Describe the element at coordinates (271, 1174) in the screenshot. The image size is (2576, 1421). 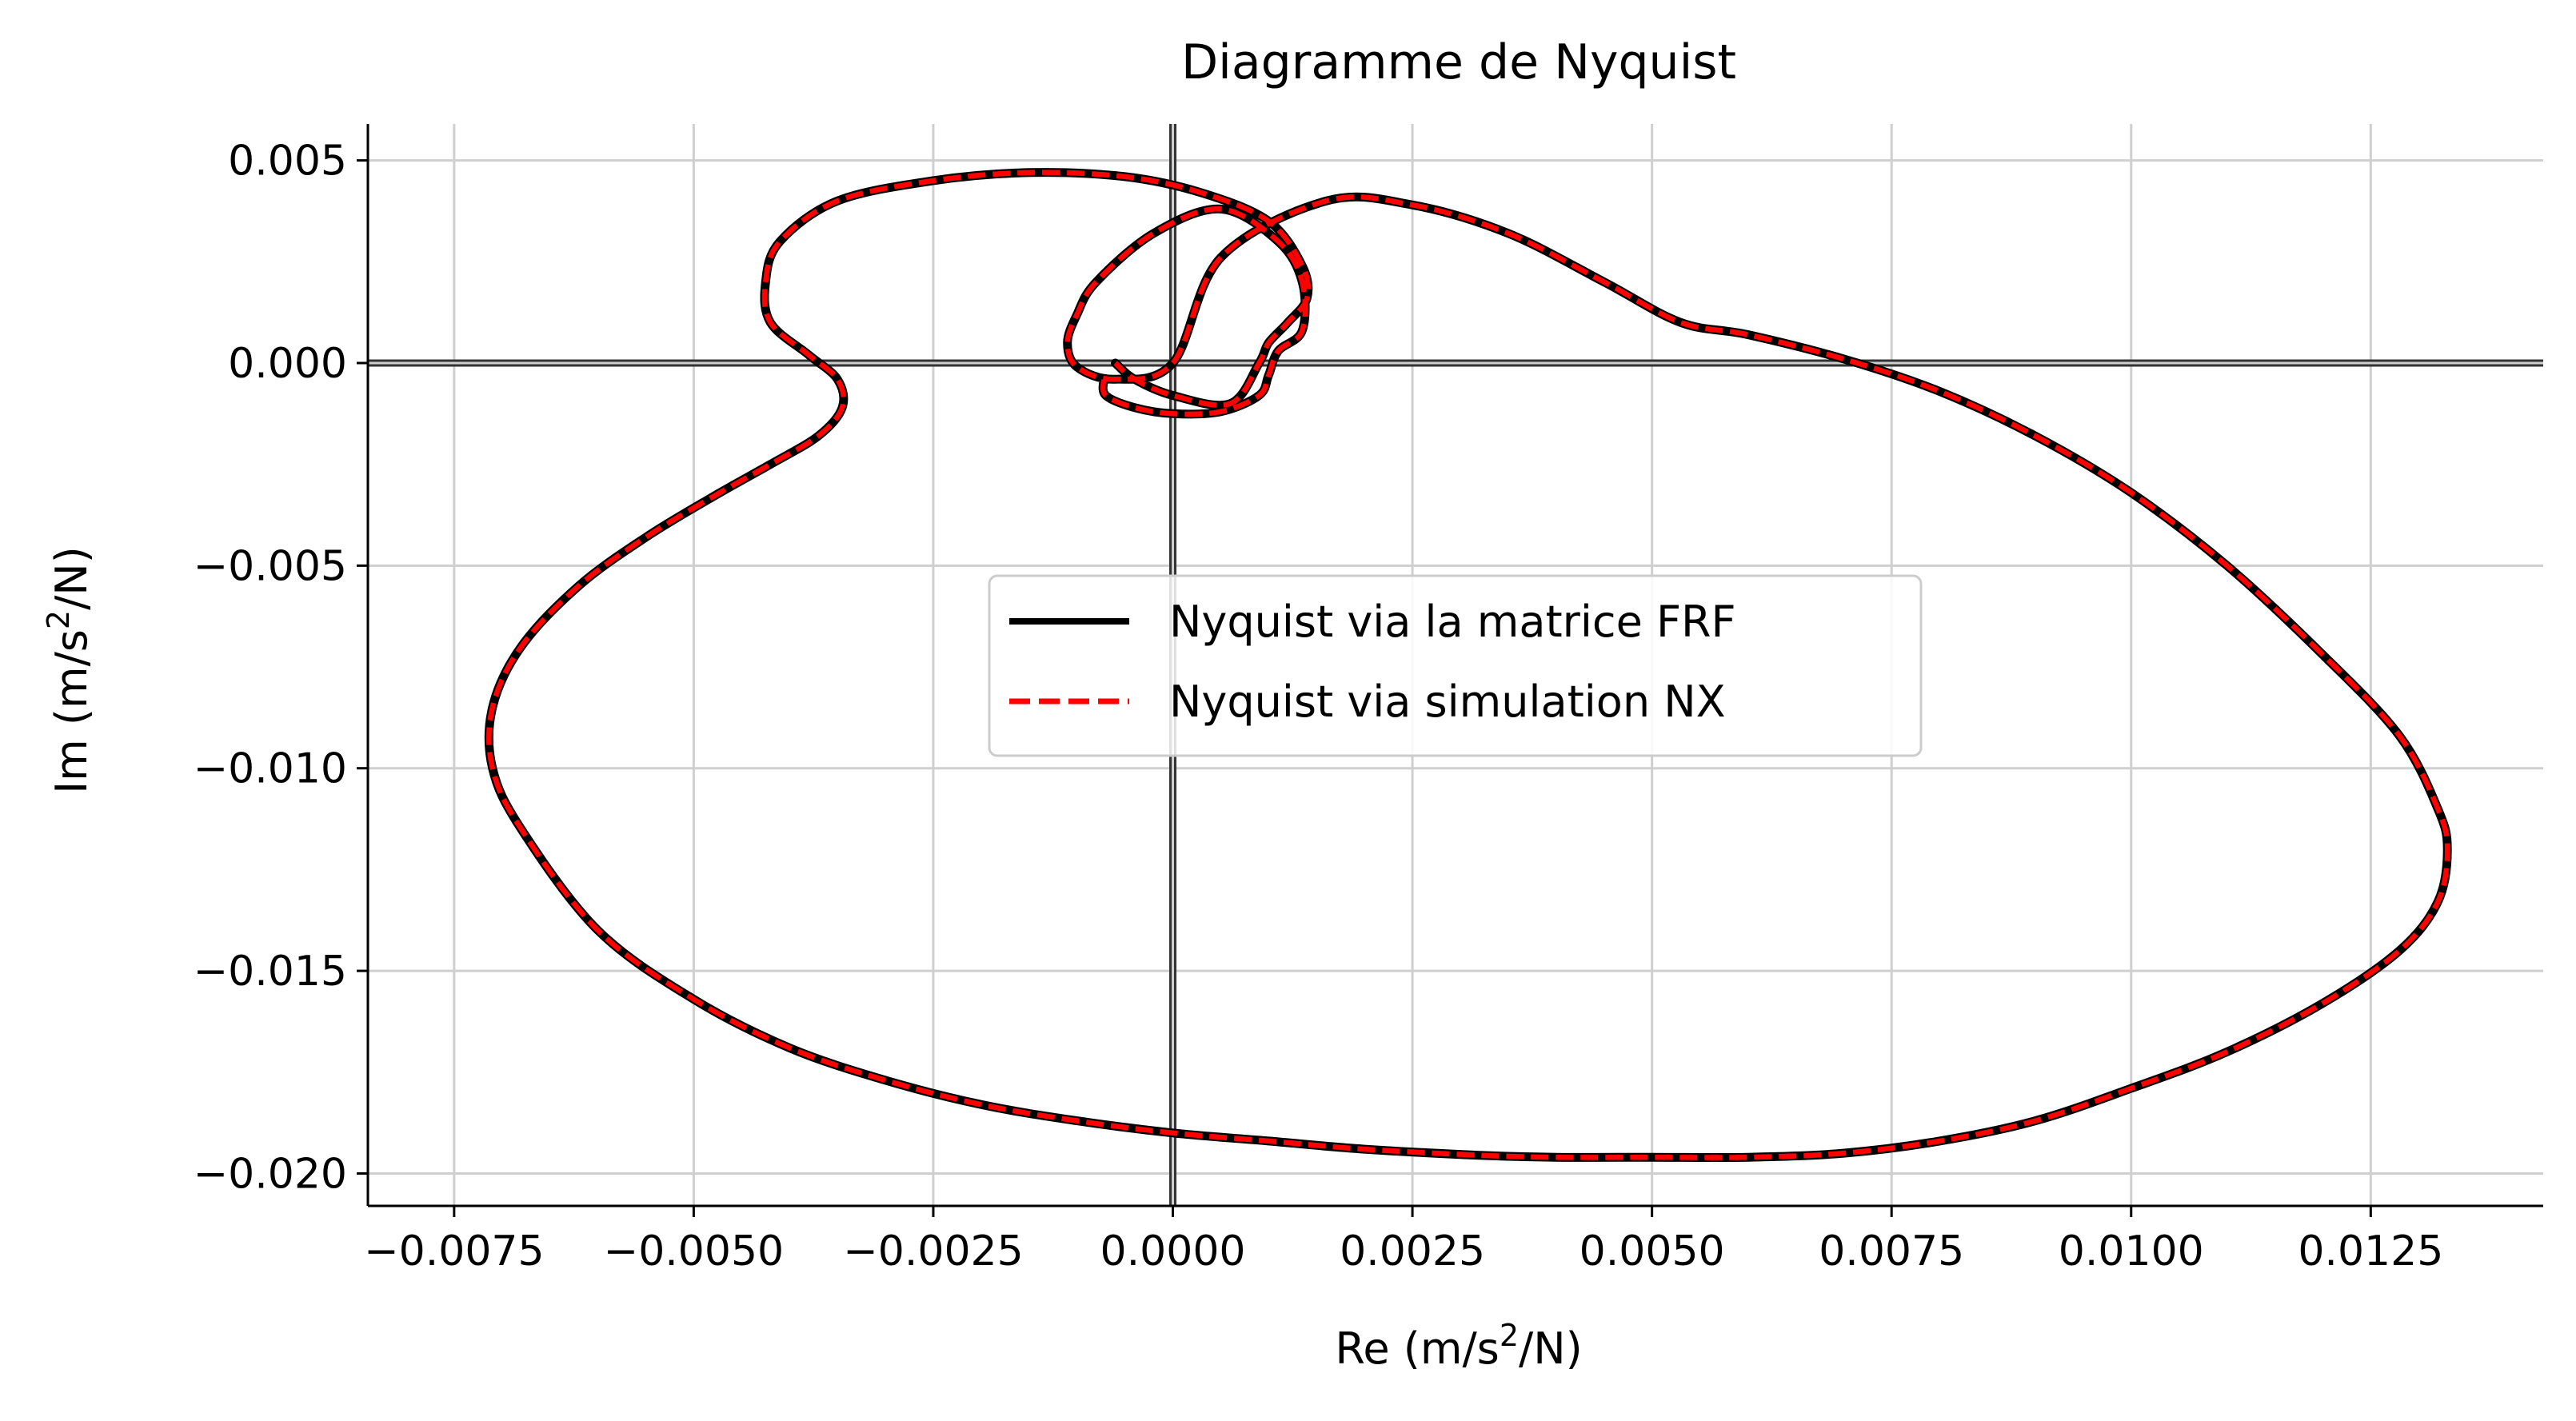
I see `y-tick-label: −0.020` at that location.